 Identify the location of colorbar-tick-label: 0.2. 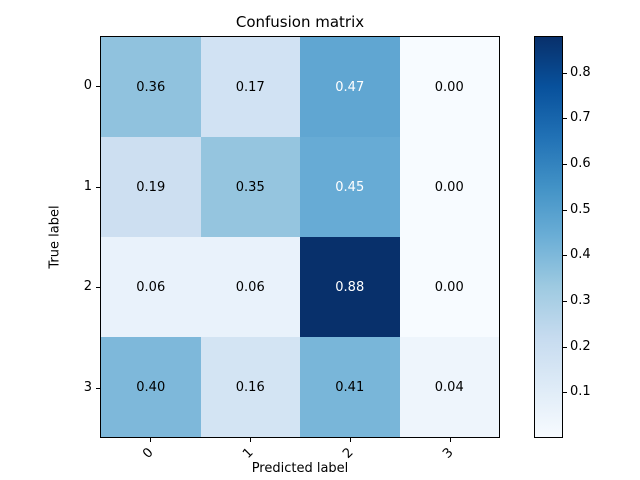
(580, 346).